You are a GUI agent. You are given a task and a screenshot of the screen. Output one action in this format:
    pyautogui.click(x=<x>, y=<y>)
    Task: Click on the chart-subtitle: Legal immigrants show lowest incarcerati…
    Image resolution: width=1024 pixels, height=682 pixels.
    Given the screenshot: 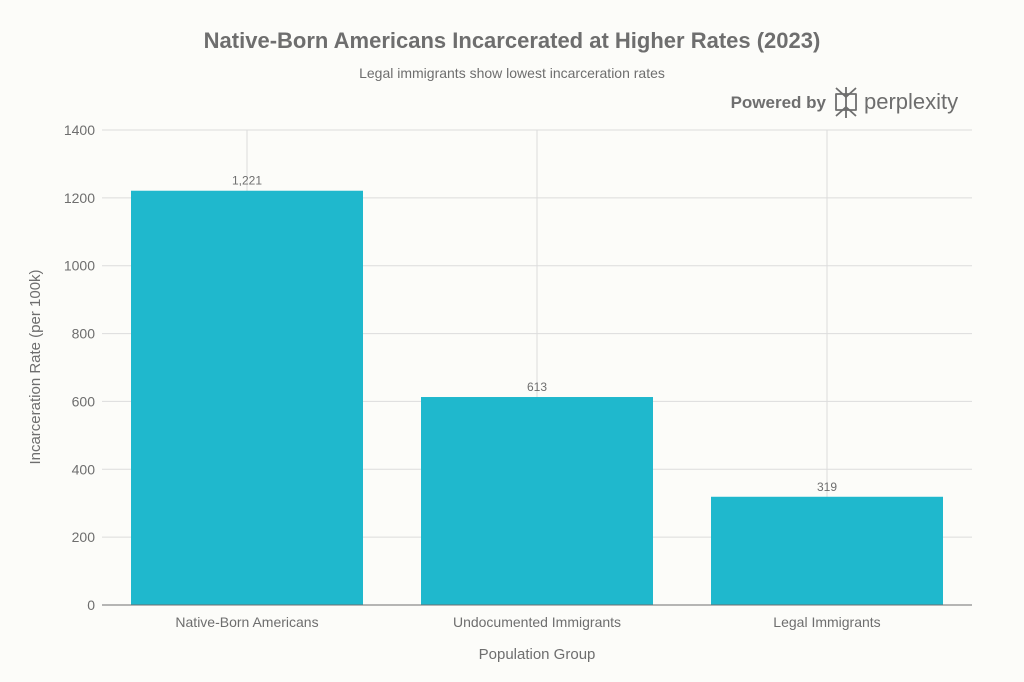 What is the action you would take?
    pyautogui.click(x=512, y=73)
    